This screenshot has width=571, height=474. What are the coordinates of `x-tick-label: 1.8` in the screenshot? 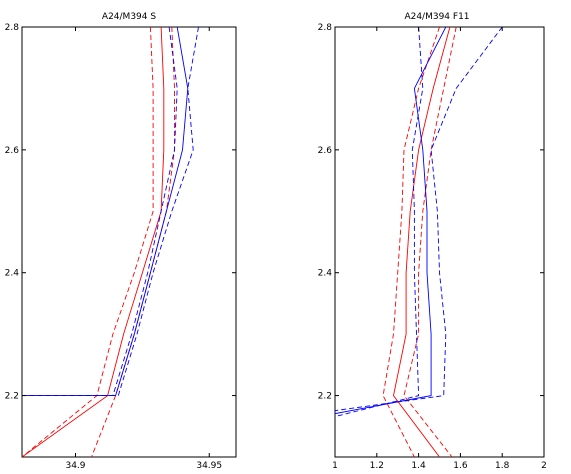 It's located at (502, 466).